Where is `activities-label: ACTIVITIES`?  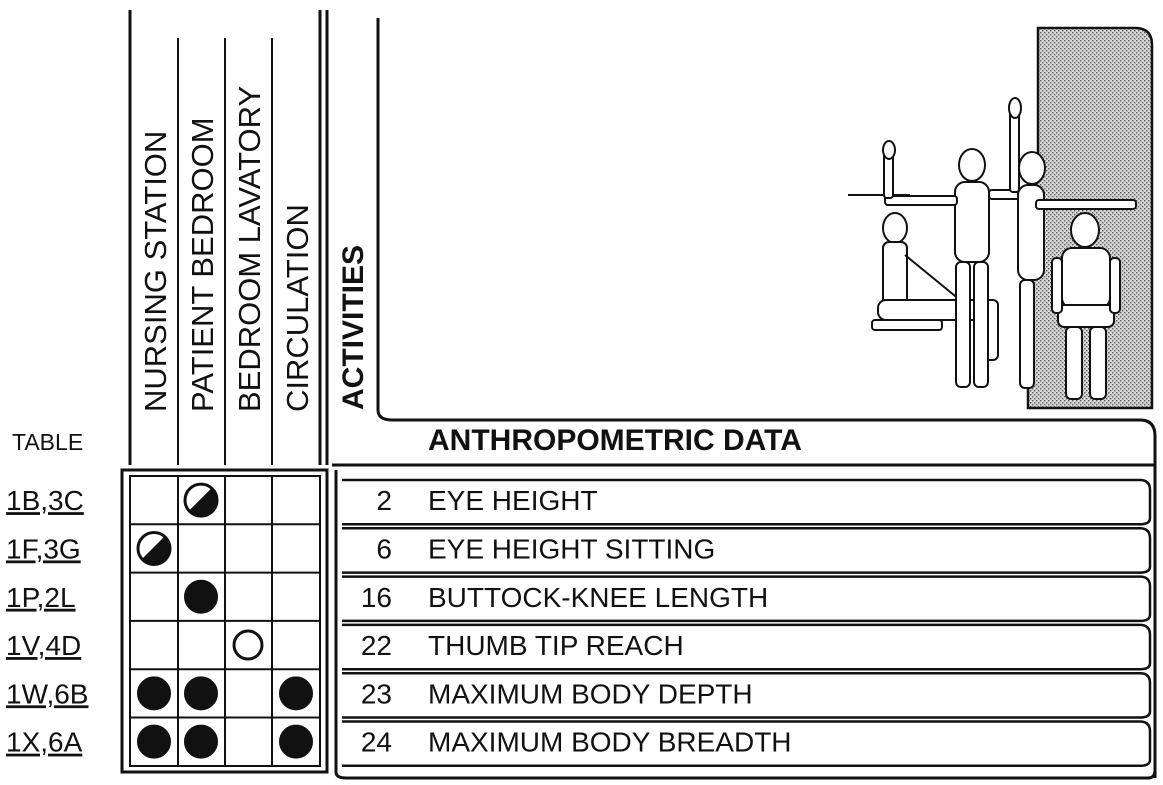
activities-label: ACTIVITIES is located at coordinates (353, 327).